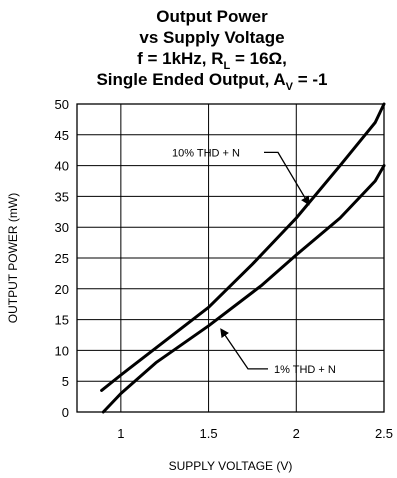 The width and height of the screenshot is (397, 478). Describe the element at coordinates (212, 16) in the screenshot. I see `chart-title-line-1: Output Power` at that location.